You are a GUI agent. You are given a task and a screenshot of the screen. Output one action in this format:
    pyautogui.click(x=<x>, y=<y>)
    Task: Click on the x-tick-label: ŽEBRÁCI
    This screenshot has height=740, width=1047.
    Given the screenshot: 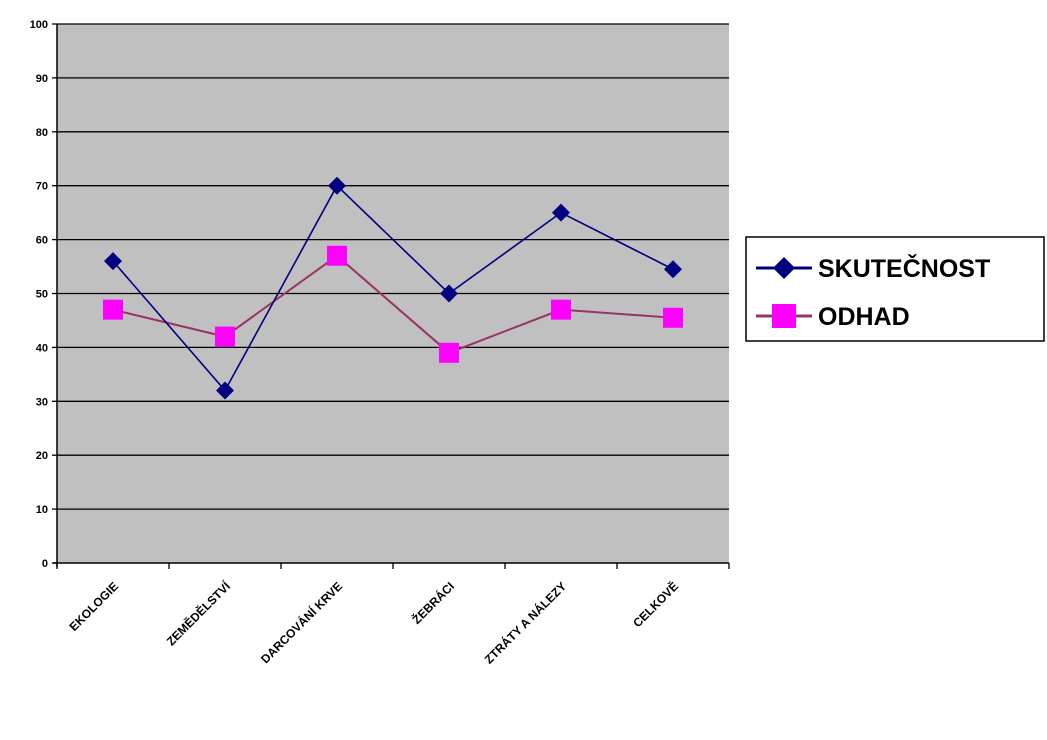 What is the action you would take?
    pyautogui.click(x=433, y=603)
    